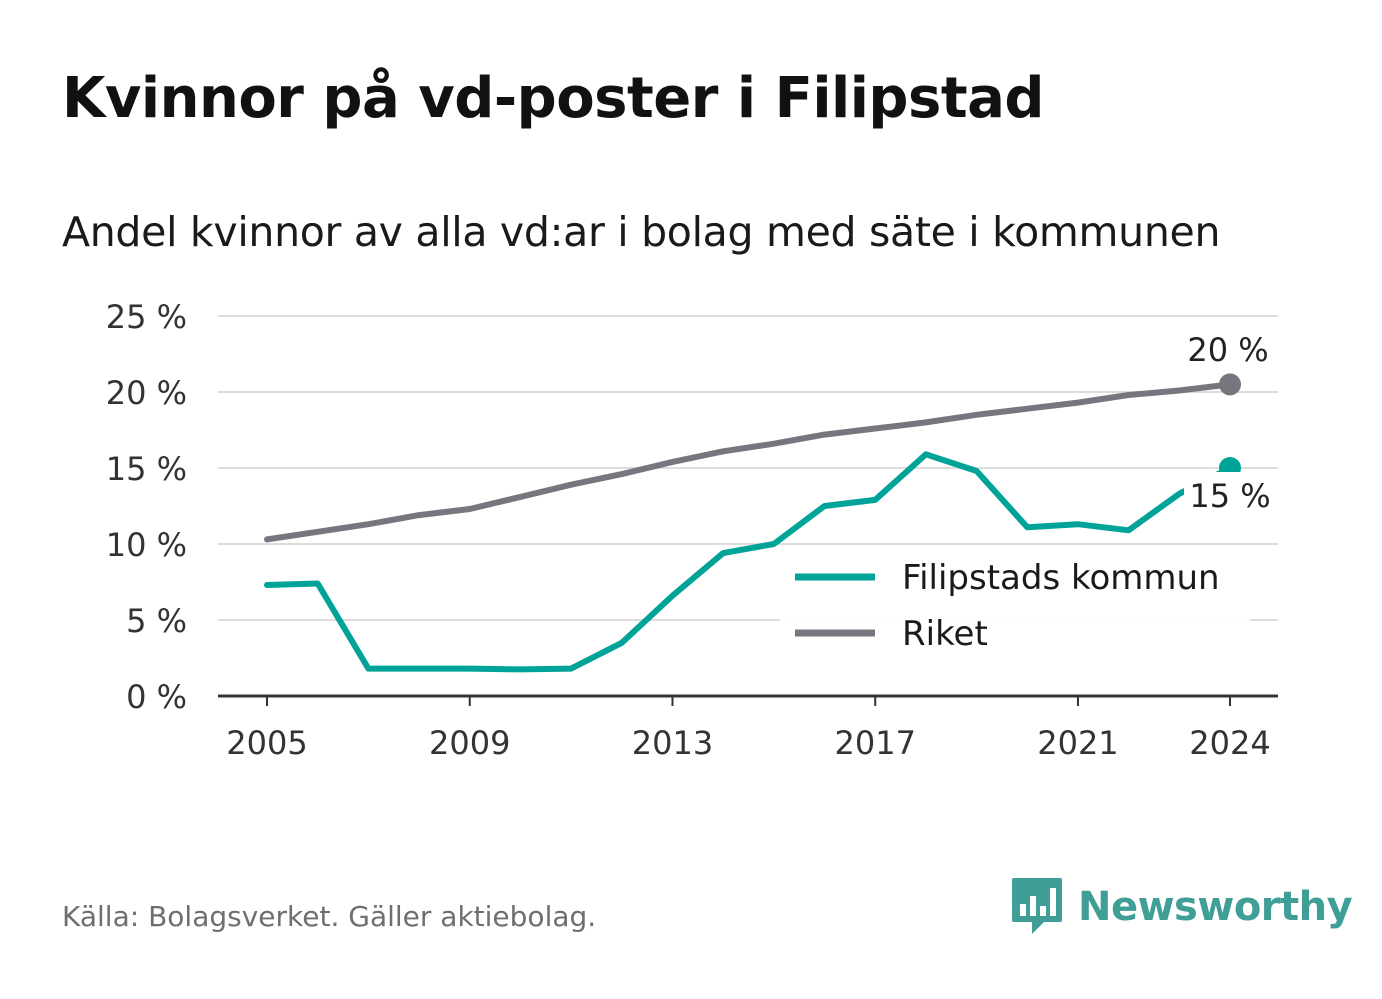 The width and height of the screenshot is (1382, 999). What do you see at coordinates (1037, 906) in the screenshot?
I see `newsworthy-logo-icon` at bounding box center [1037, 906].